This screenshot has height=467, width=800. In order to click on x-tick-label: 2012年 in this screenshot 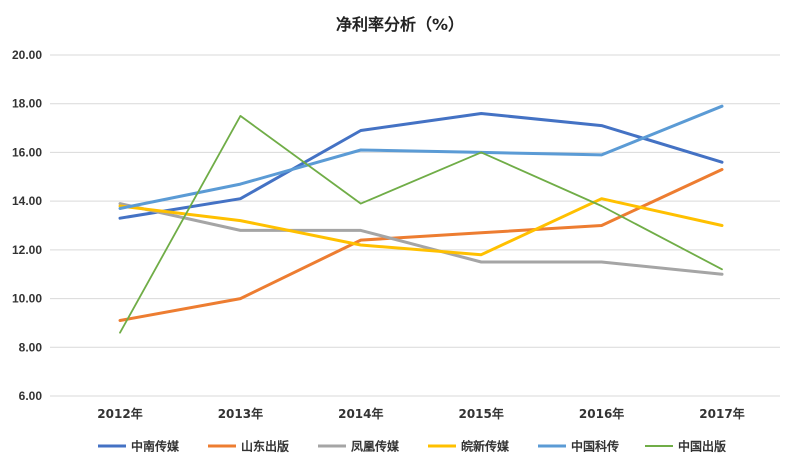, I will do `click(119, 413)`.